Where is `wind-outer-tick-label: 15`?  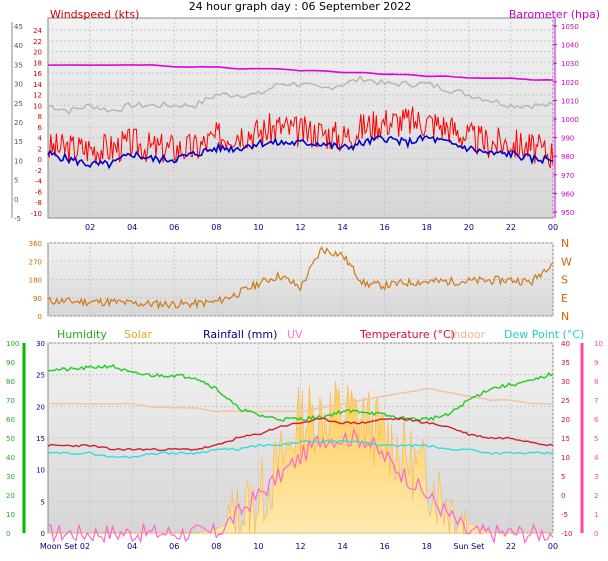
wind-outer-tick-label: 15 is located at coordinates (18, 142).